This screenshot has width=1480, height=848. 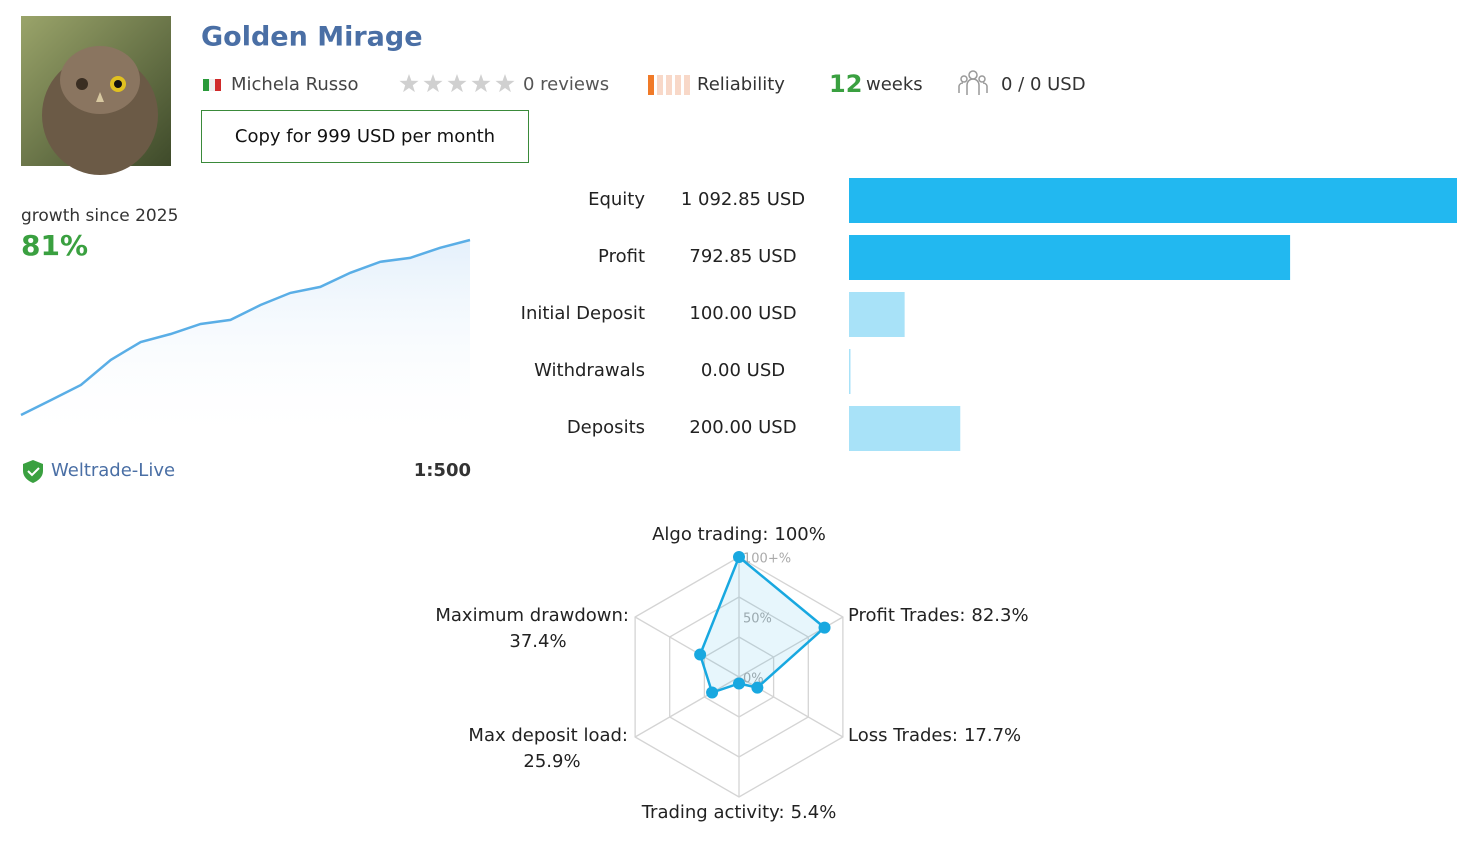 What do you see at coordinates (742, 427) in the screenshot?
I see `row-value: 200.00 USD` at bounding box center [742, 427].